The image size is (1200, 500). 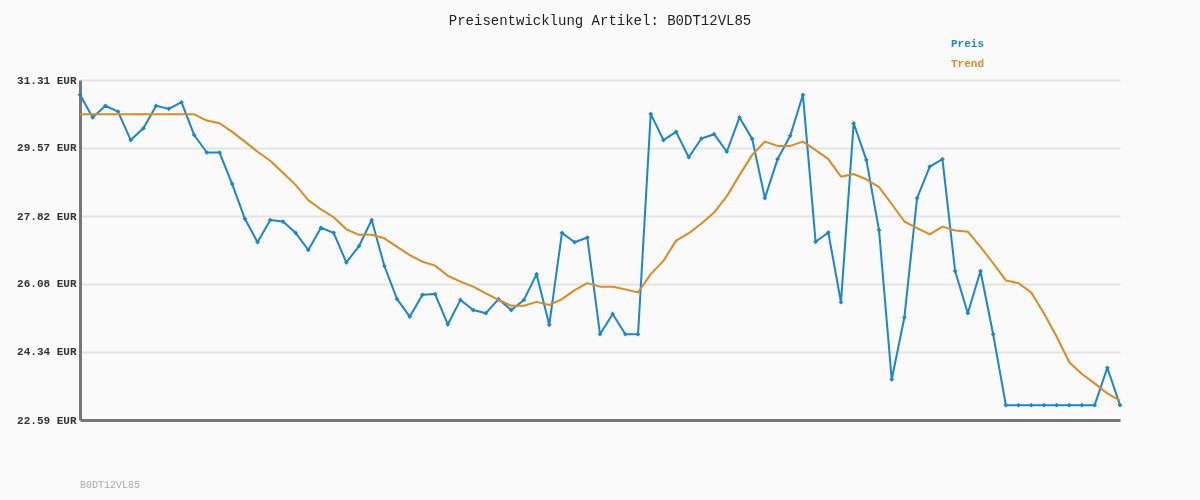 I want to click on text: B0DT12VL85, so click(x=110, y=485).